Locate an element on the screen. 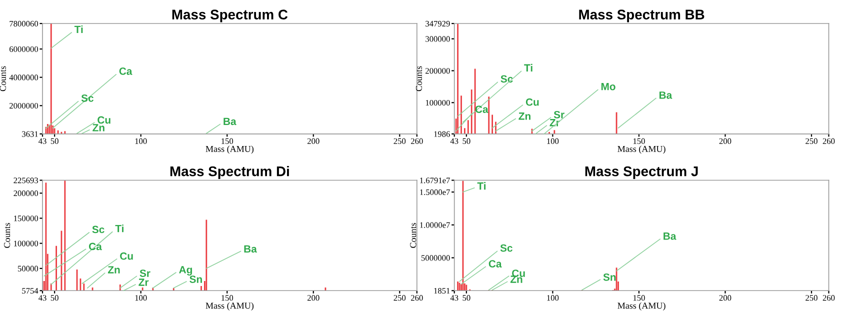 The height and width of the screenshot is (336, 850). y-tick-label: 1986 is located at coordinates (442, 134).